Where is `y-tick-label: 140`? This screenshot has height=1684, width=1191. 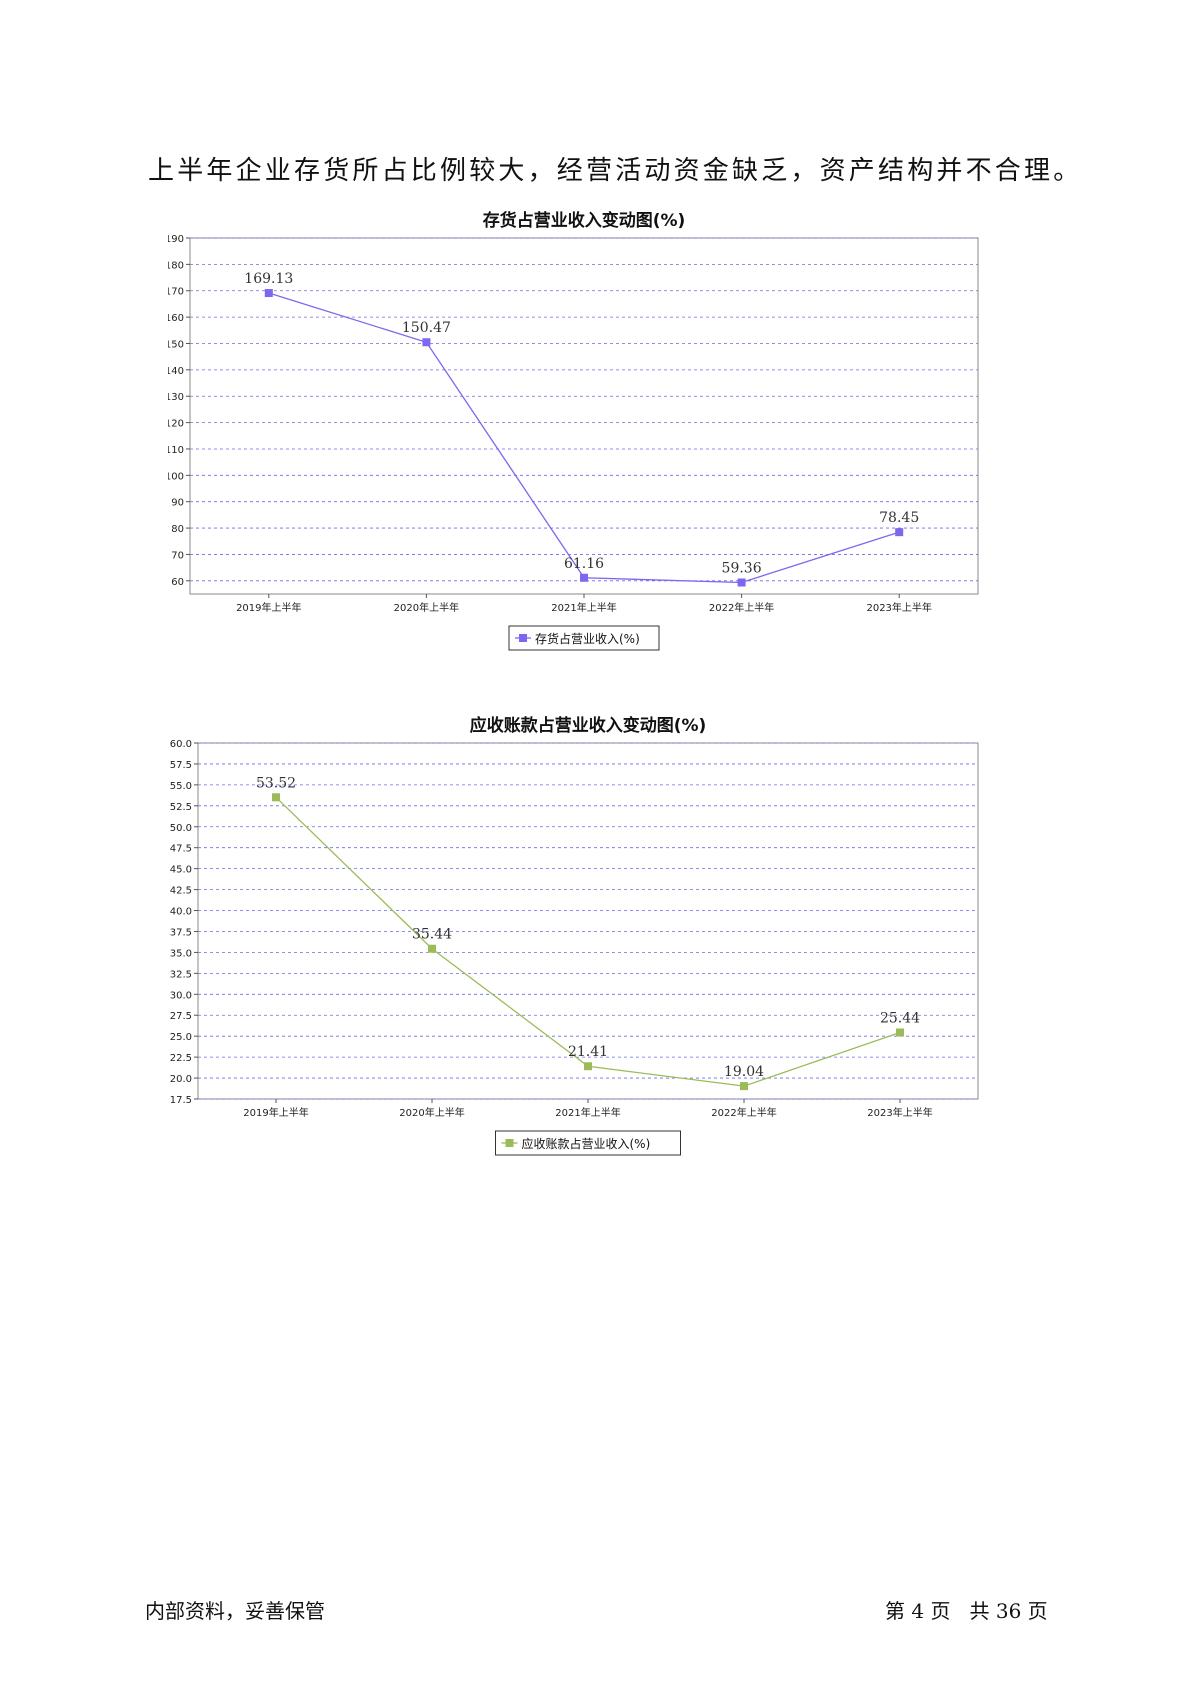 y-tick-label: 140 is located at coordinates (176, 371).